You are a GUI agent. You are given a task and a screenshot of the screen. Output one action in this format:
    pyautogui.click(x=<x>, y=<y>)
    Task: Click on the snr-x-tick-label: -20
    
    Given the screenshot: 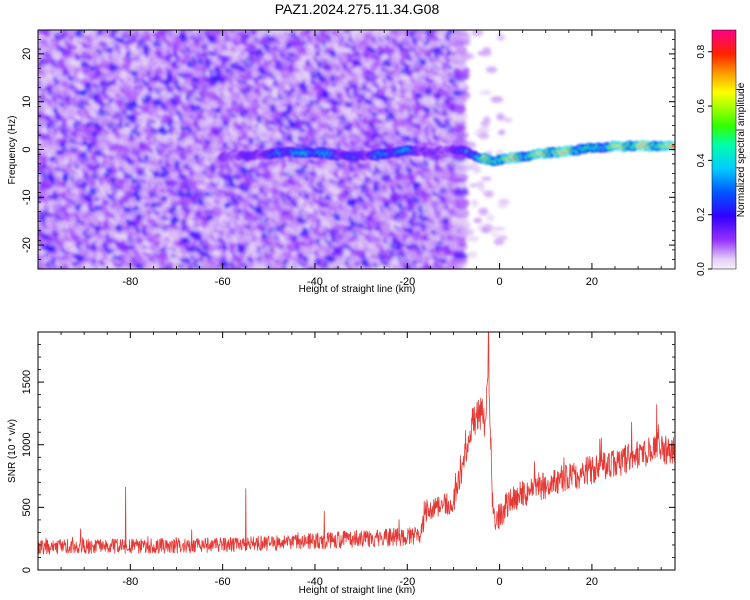 What is the action you would take?
    pyautogui.click(x=407, y=582)
    